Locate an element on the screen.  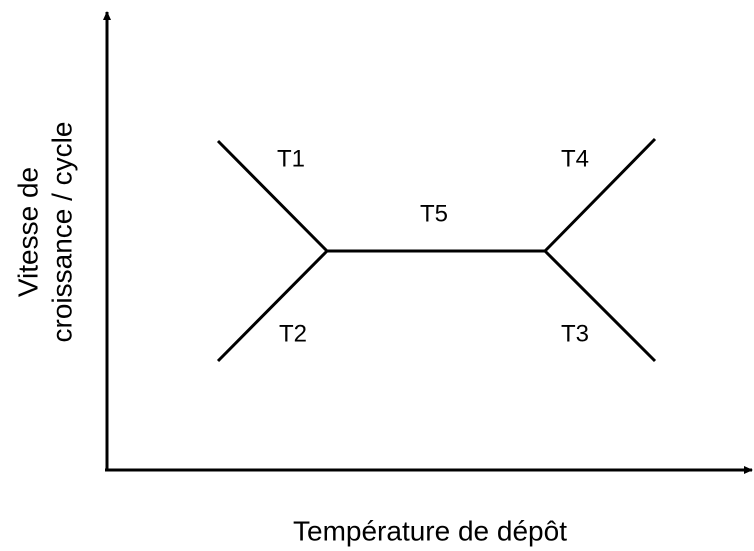
x-axis-label: Température de dépôt is located at coordinates (430, 530).